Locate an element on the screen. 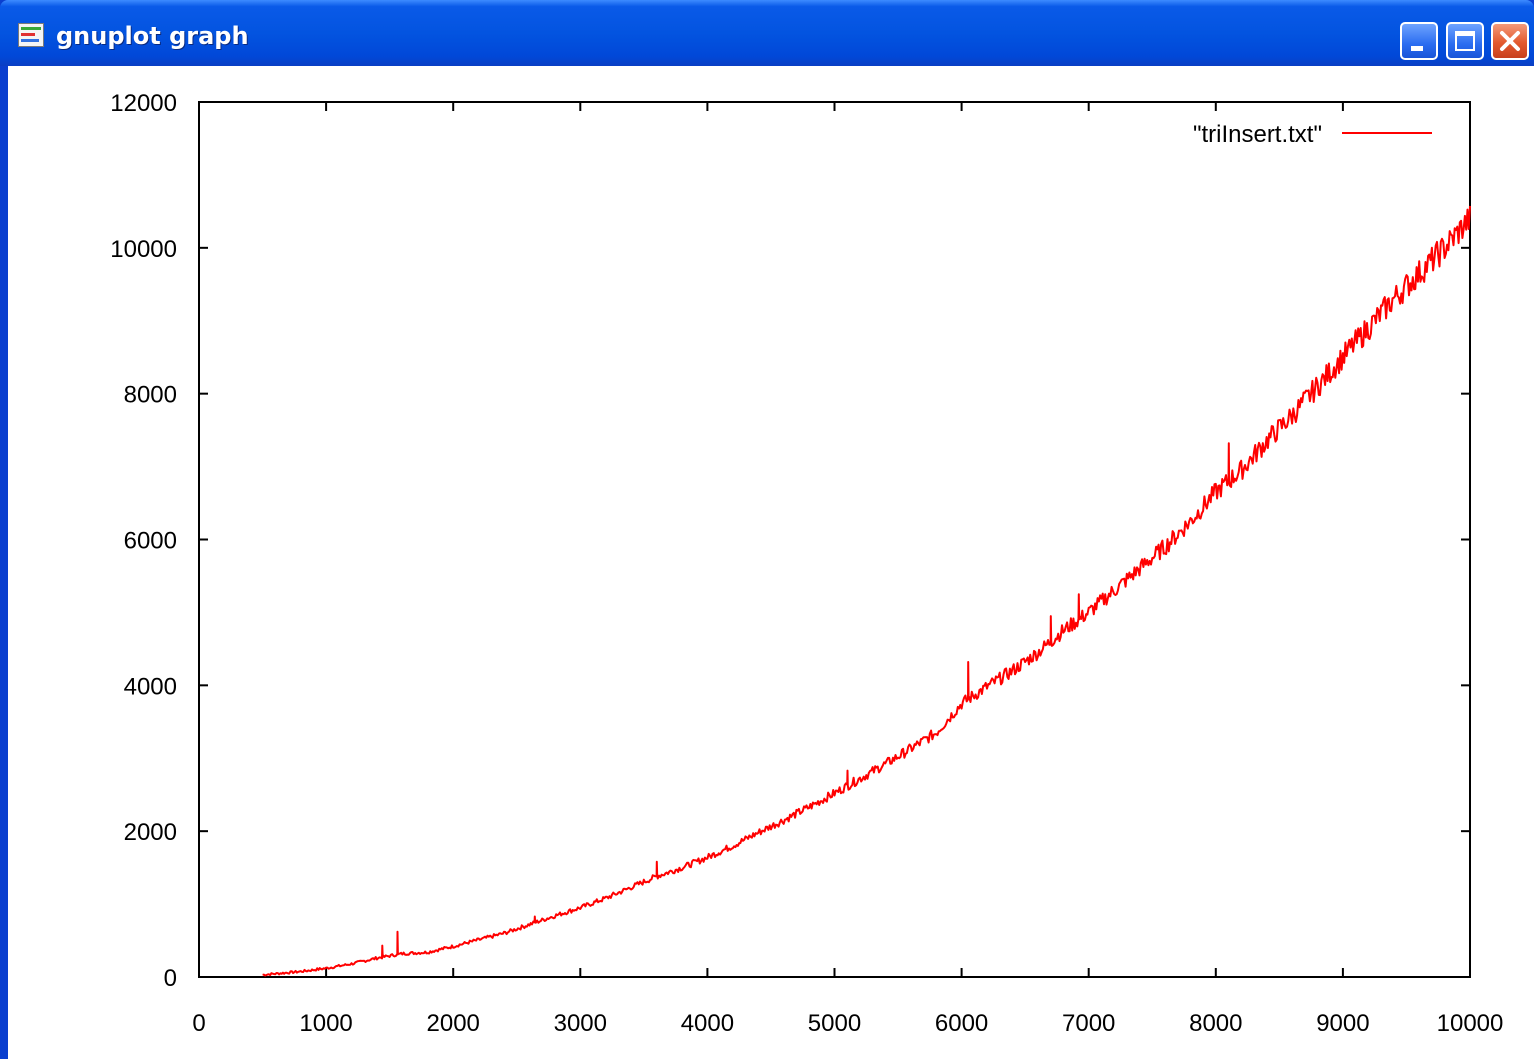 Image resolution: width=1534 pixels, height=1059 pixels. x-tick-label: 8000 is located at coordinates (1215, 1023).